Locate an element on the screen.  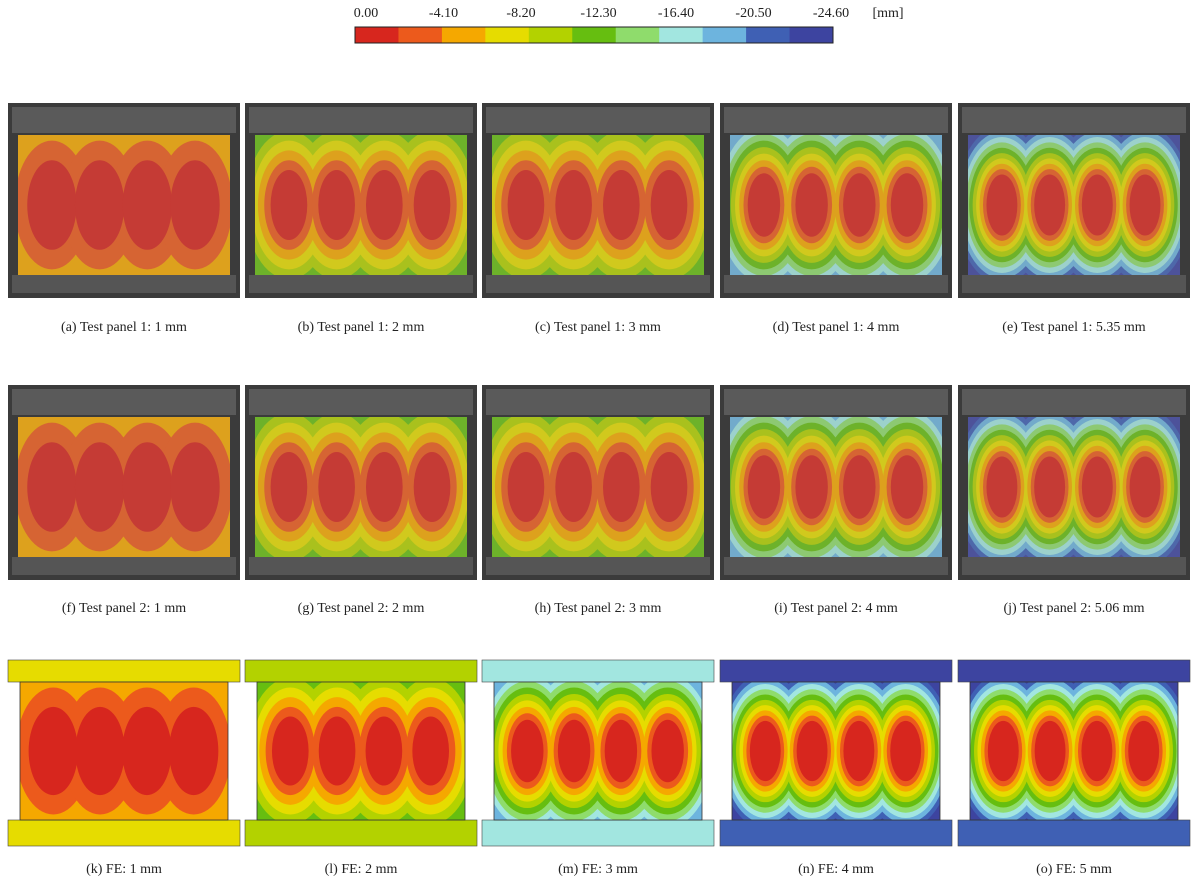
panel-caption: (a) Test panel 1: 1 mm is located at coordinates (124, 327).